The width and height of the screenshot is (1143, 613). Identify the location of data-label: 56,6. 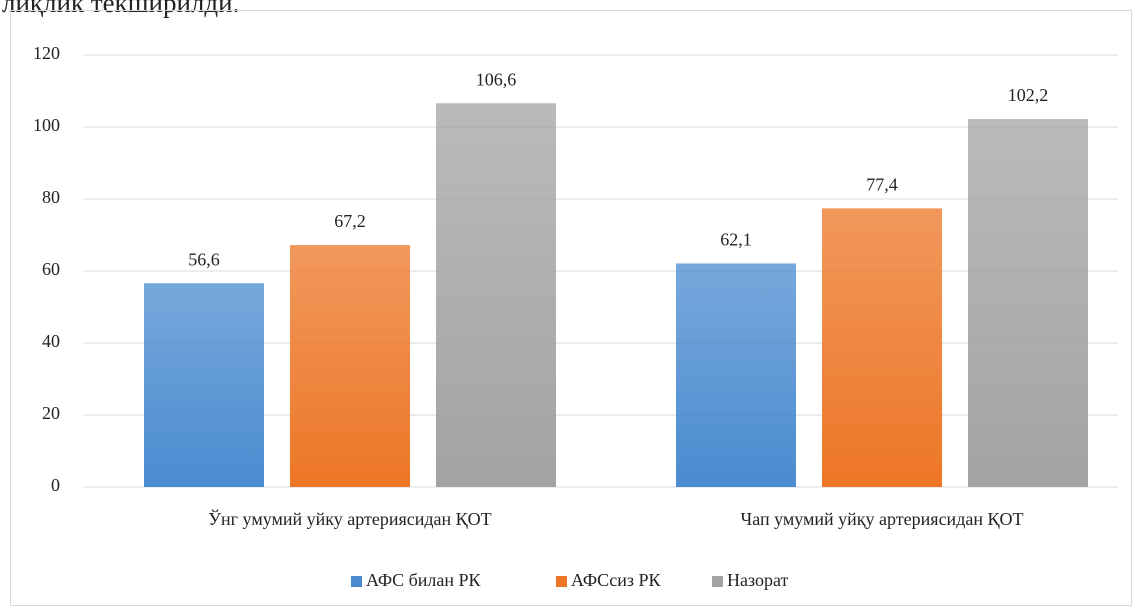
(204, 259).